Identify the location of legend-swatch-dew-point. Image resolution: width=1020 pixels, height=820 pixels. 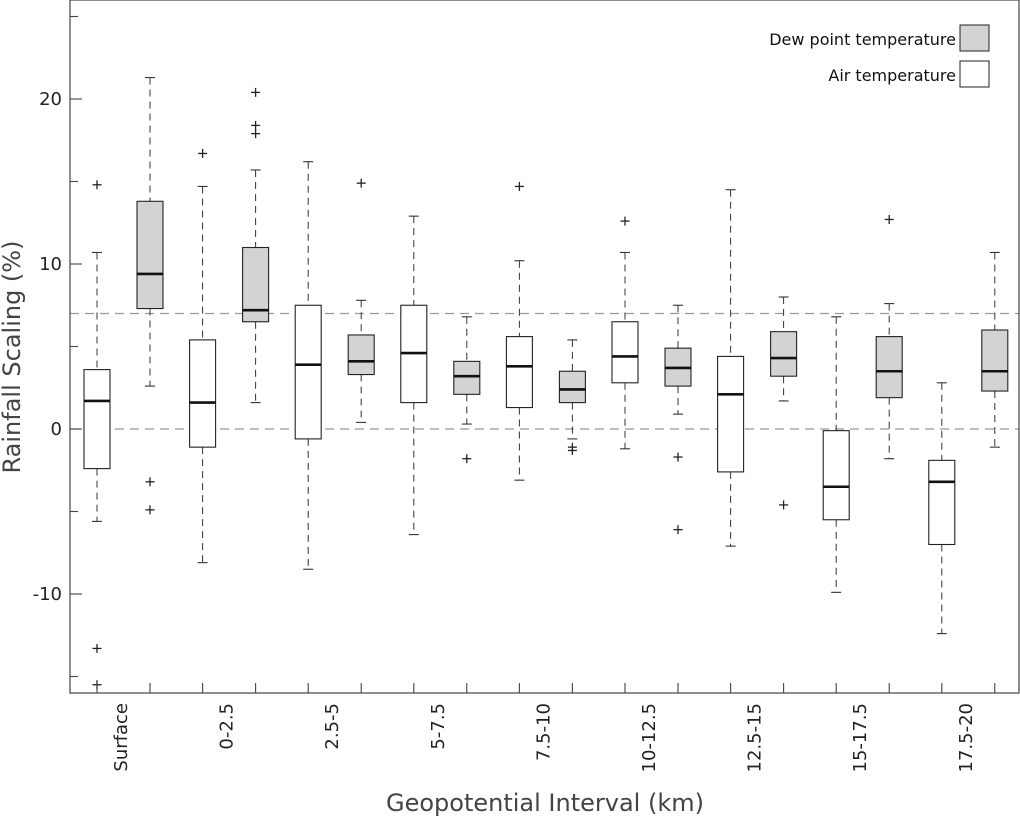
(974, 38).